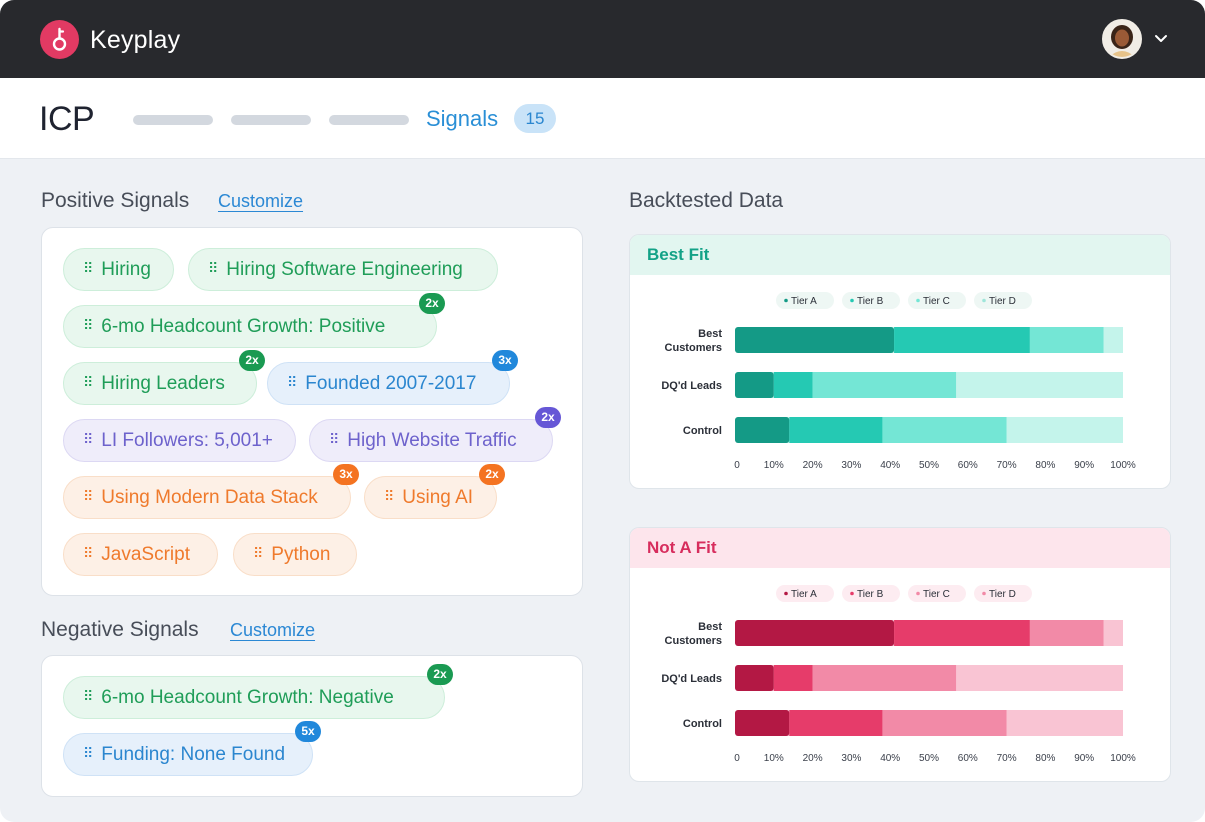 The width and height of the screenshot is (1205, 822). I want to click on negative-customize-link: Customize, so click(273, 630).